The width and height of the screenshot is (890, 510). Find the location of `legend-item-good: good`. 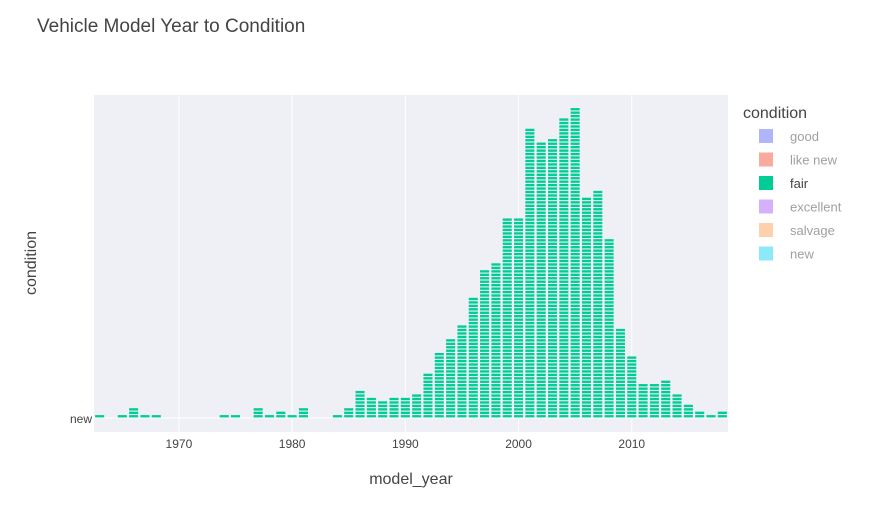

legend-item-good: good is located at coordinates (789, 136).